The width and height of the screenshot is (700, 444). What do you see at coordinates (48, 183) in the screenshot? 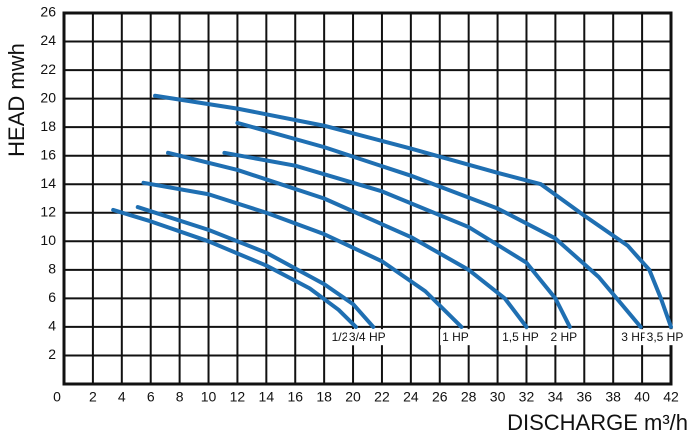
I see `y-tick-label: 14` at bounding box center [48, 183].